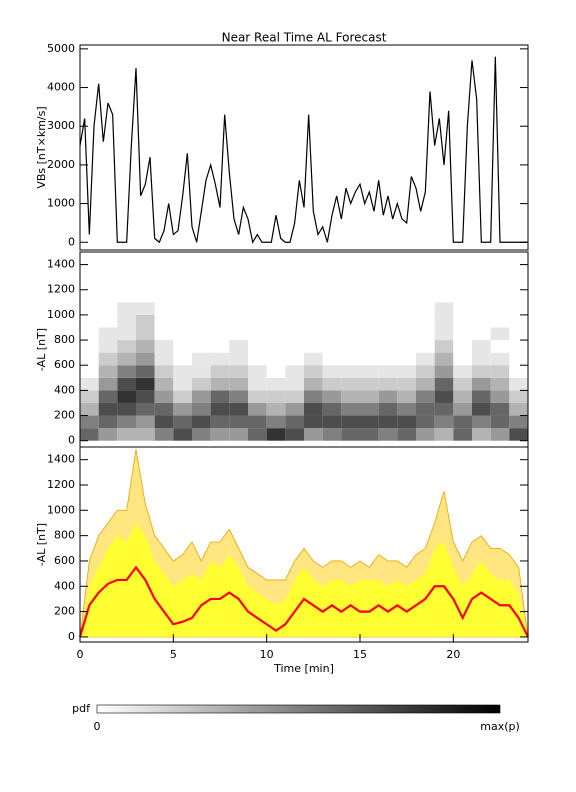 This screenshot has width=576, height=792. Describe the element at coordinates (97, 726) in the screenshot. I see `colorbar-min: 0` at that location.